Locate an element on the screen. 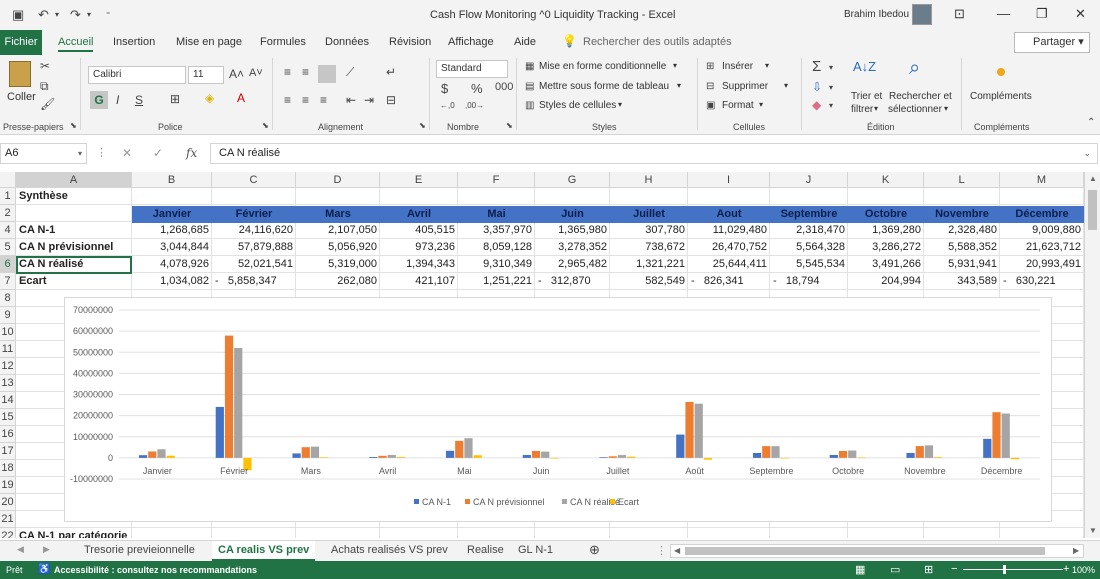 The height and width of the screenshot is (579, 1100). value-cell: 8,059,128 is located at coordinates (507, 247).